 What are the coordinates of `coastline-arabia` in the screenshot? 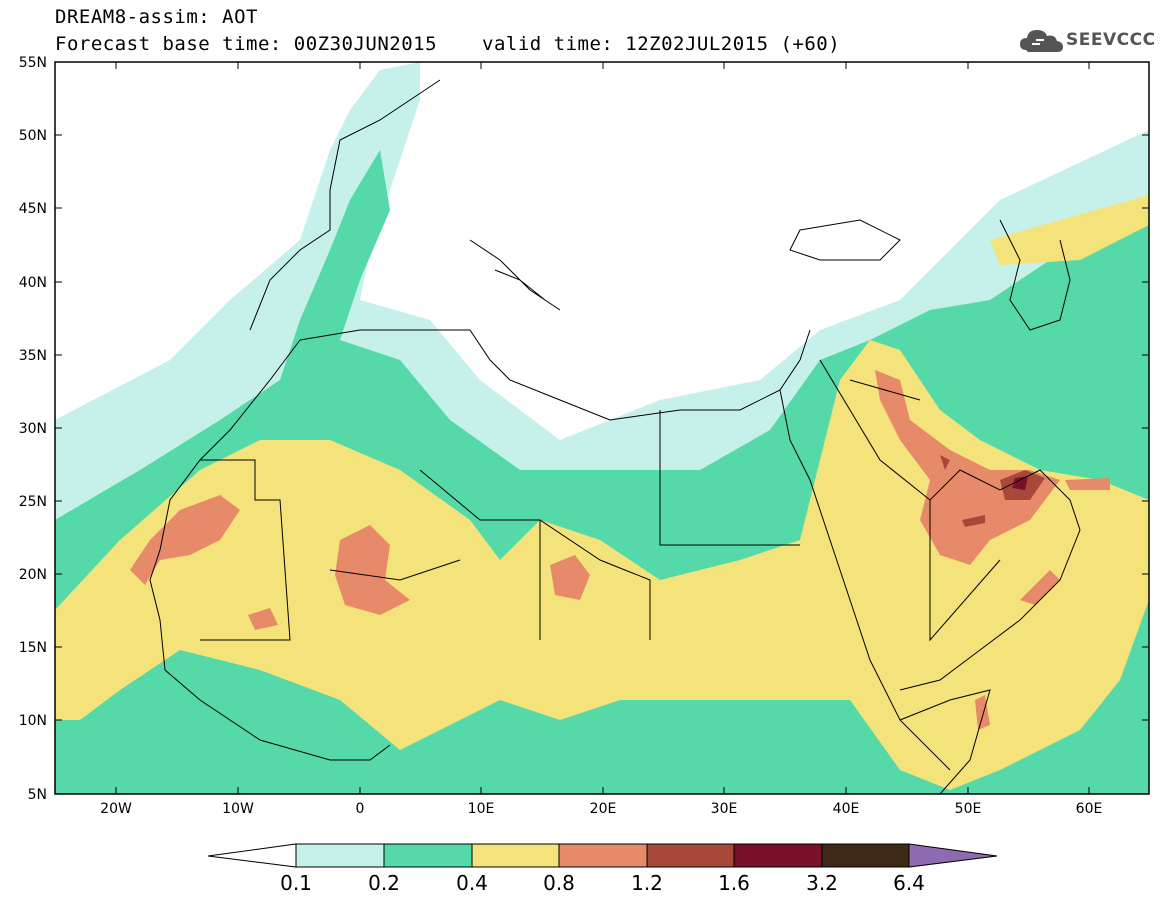 It's located at (950, 525).